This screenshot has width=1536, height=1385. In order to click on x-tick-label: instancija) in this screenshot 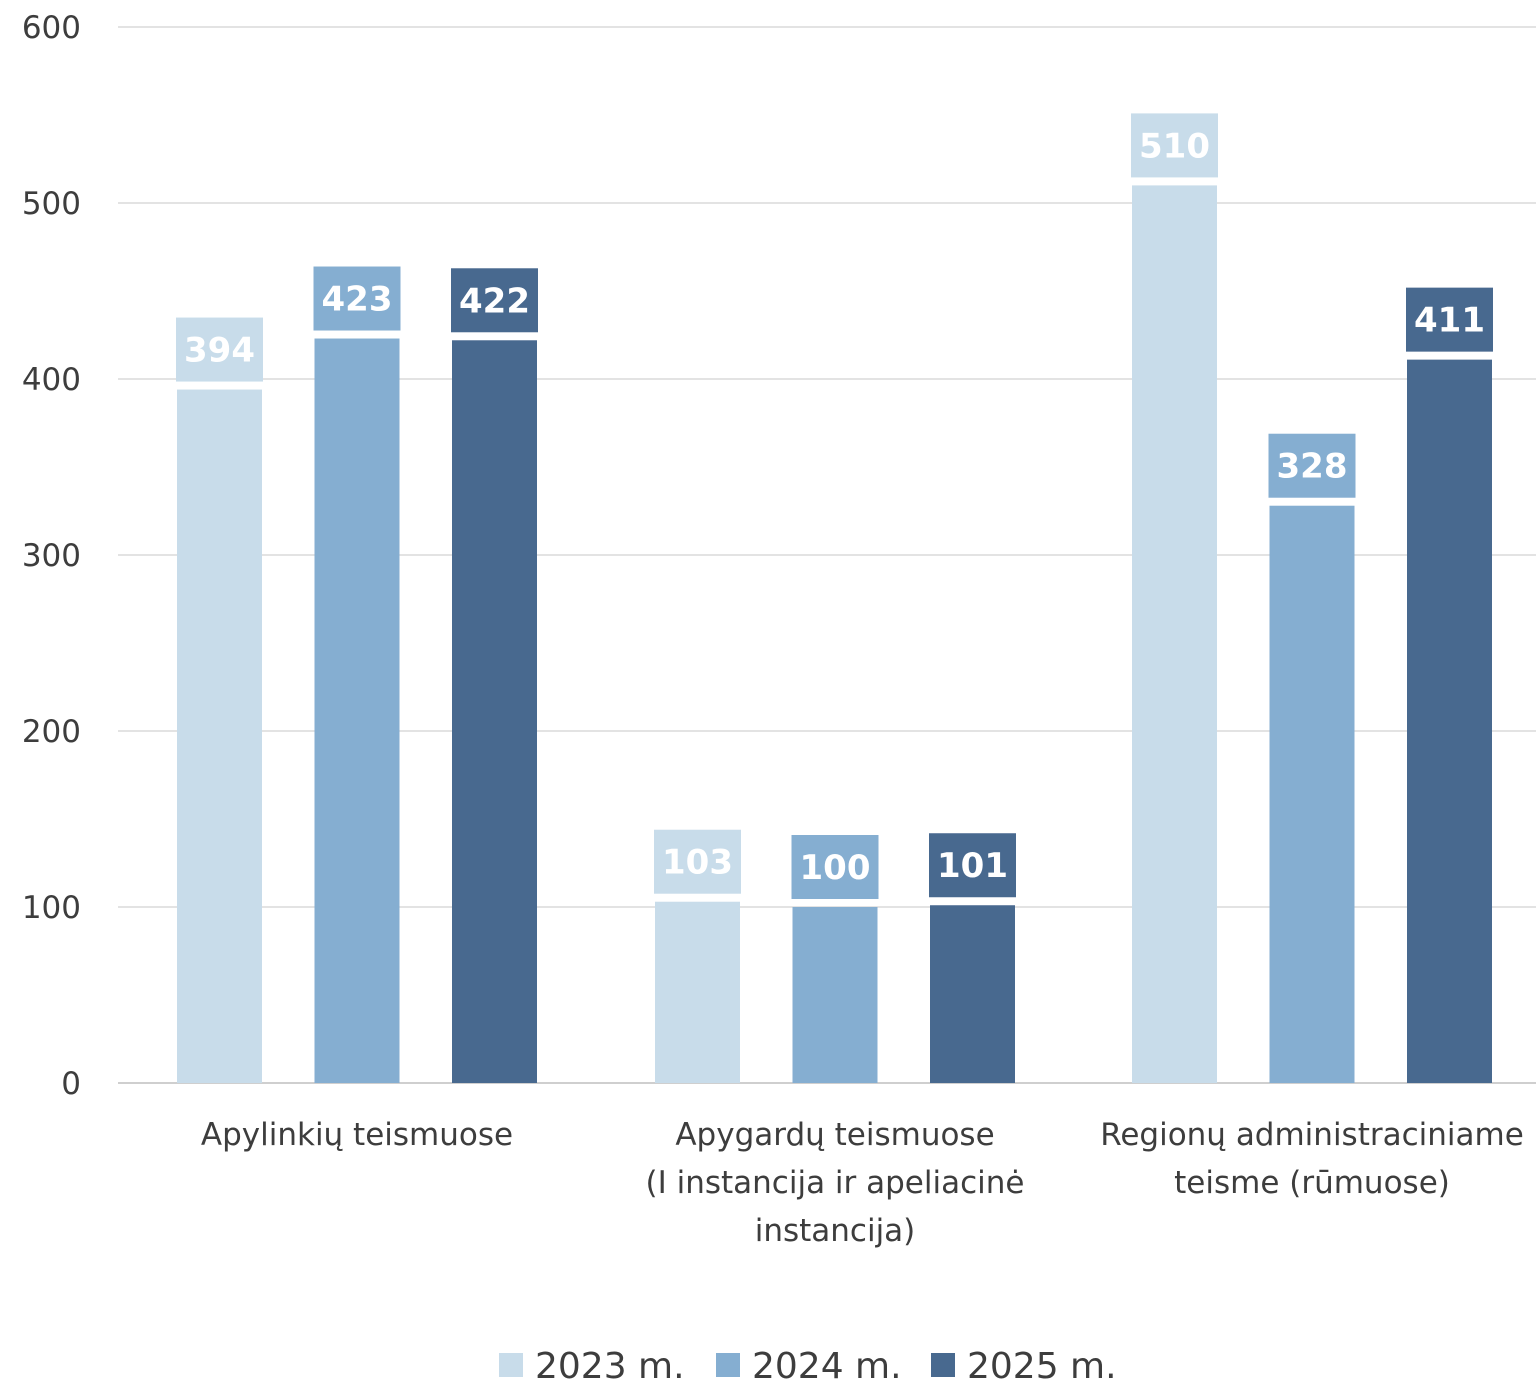, I will do `click(835, 1231)`.